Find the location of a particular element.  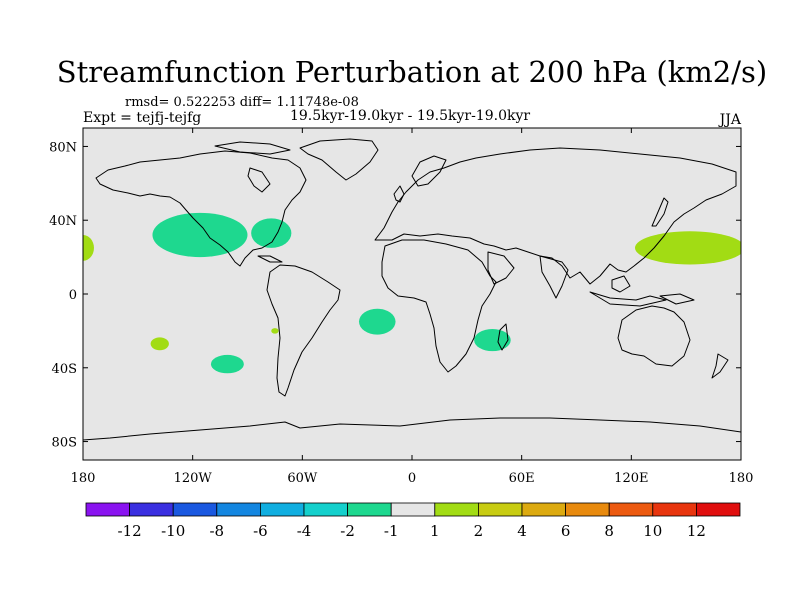

colorbar-label: 1 is located at coordinates (435, 531).